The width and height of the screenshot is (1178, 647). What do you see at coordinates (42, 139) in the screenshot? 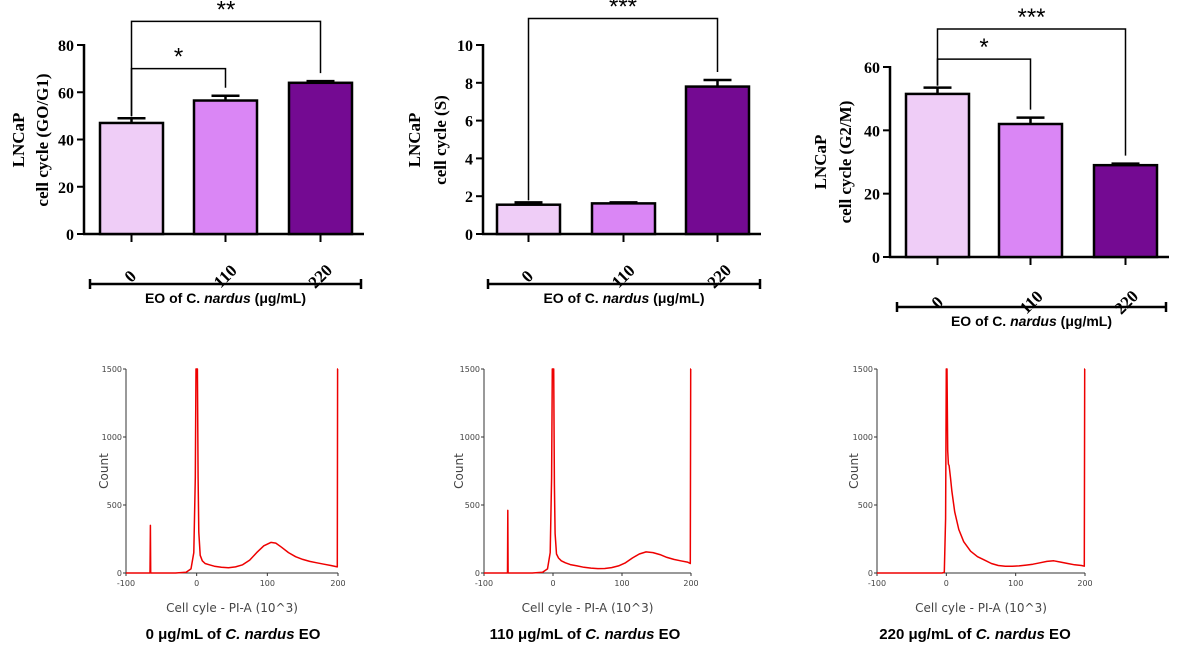
I see `y-axis-label-line2: cell cycle (GO/G1)` at bounding box center [42, 139].